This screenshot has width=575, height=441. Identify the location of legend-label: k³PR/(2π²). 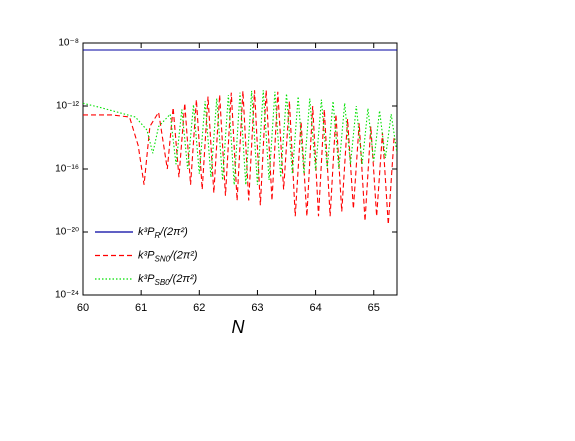
(163, 233).